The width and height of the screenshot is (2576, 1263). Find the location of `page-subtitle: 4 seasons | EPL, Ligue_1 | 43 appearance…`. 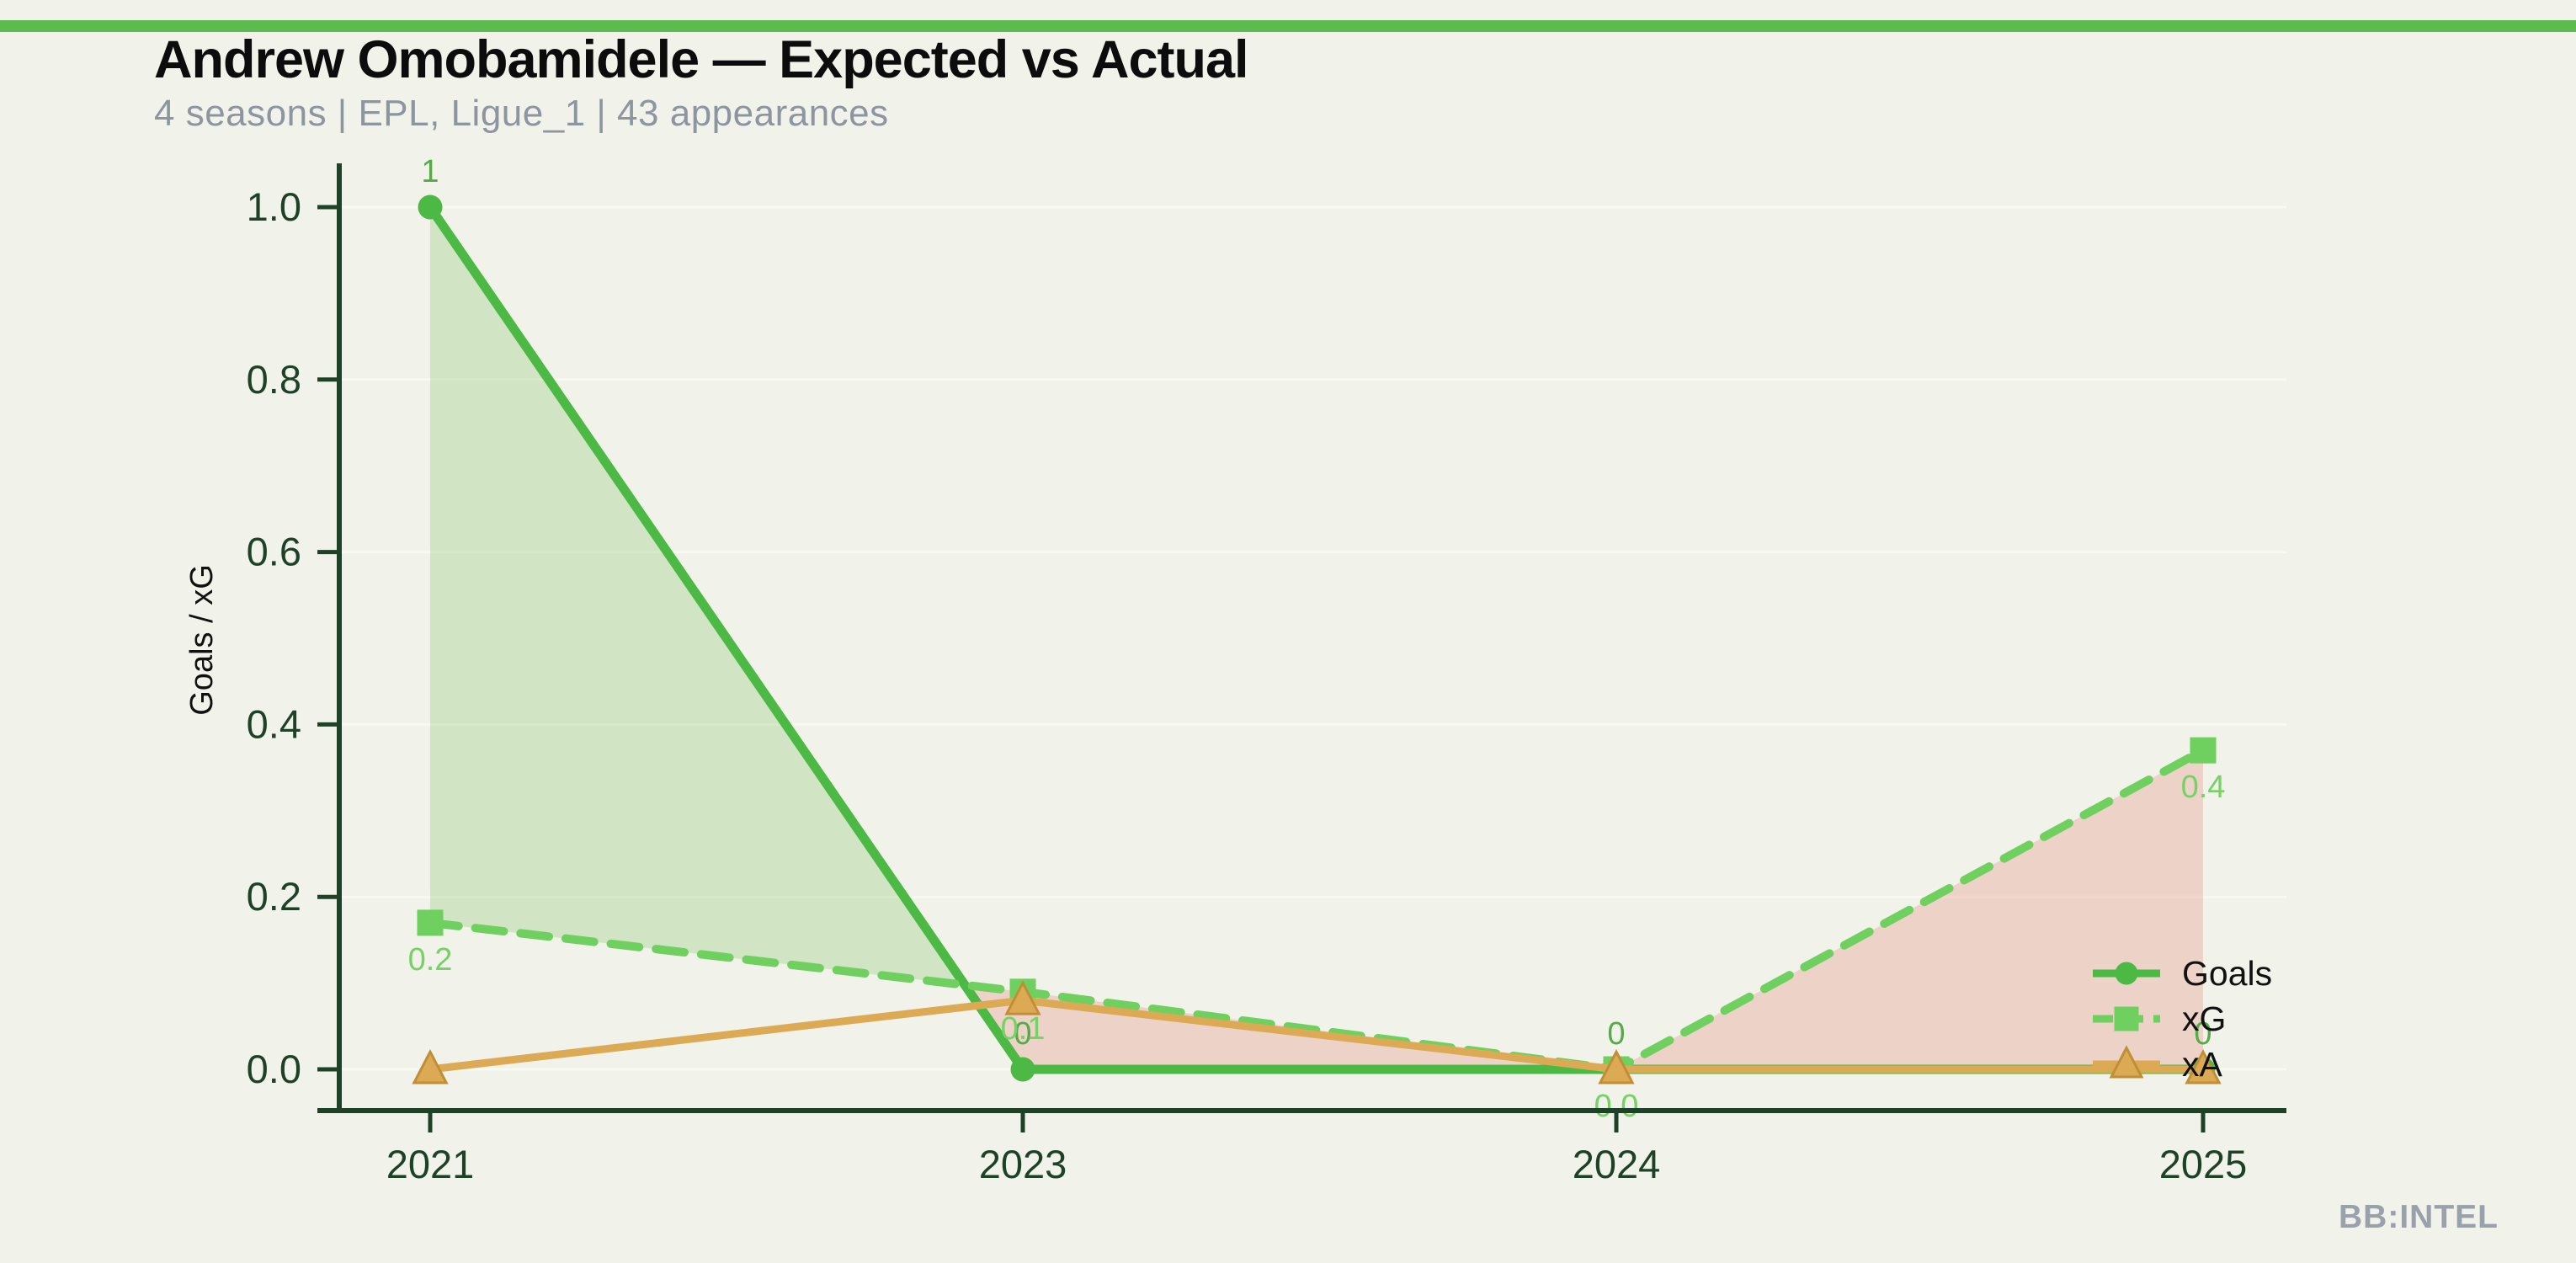

page-subtitle: 4 seasons | EPL, Ligue_1 | 43 appearance… is located at coordinates (522, 114).